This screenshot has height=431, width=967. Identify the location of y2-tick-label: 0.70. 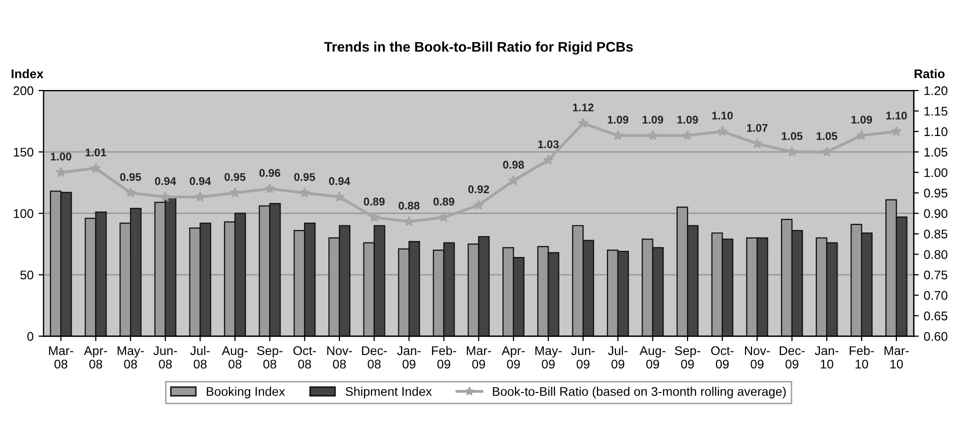
(936, 295).